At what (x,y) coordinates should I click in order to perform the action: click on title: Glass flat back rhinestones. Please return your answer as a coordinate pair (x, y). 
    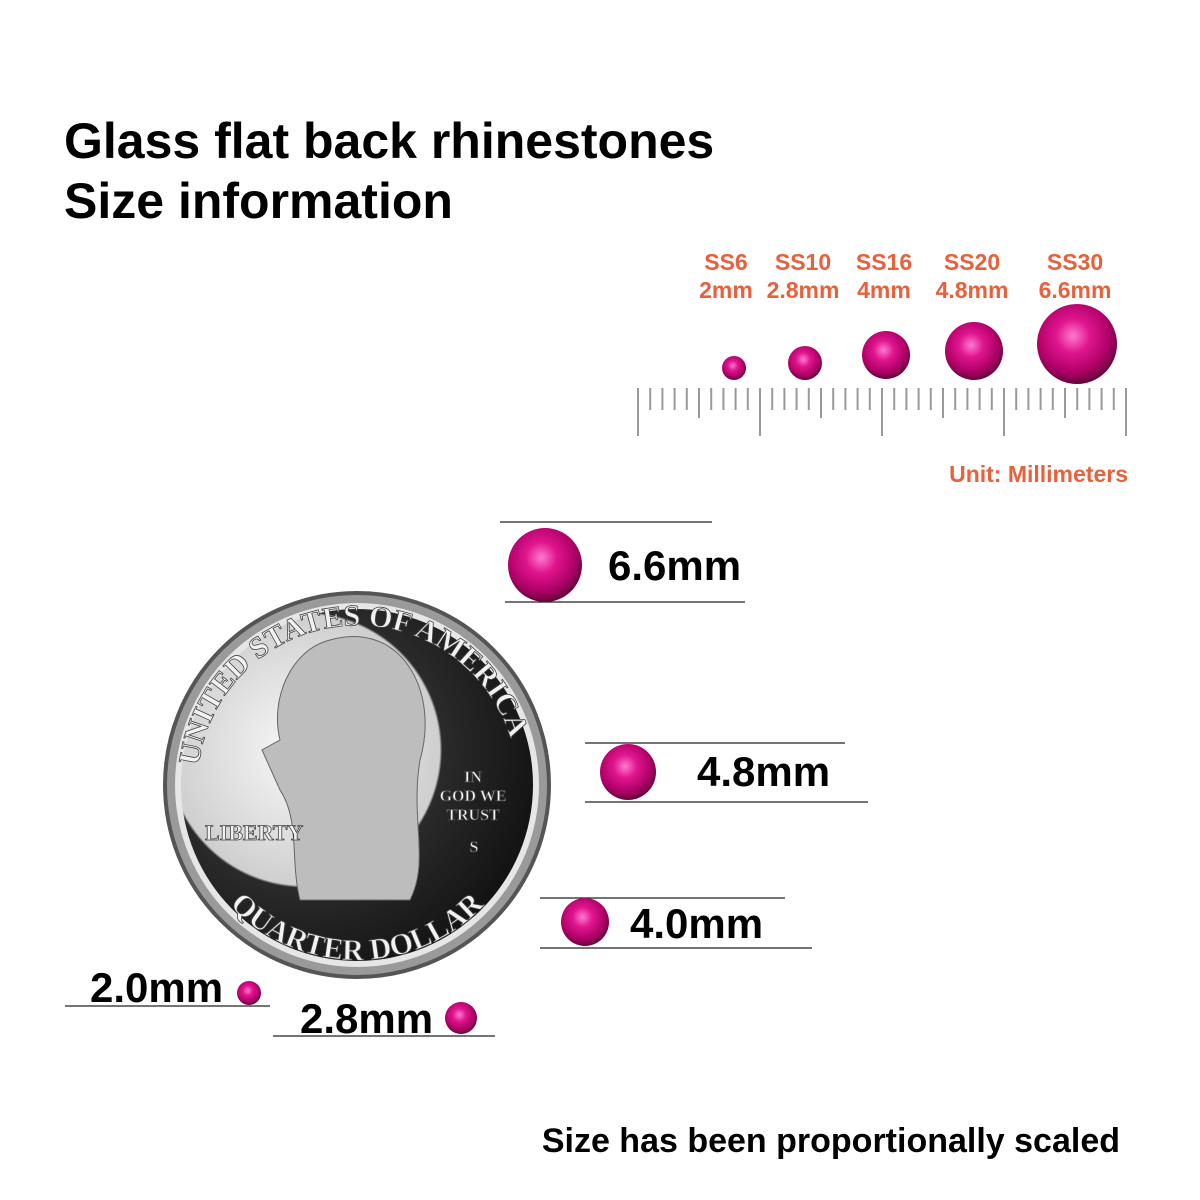
    Looking at the image, I should click on (389, 141).